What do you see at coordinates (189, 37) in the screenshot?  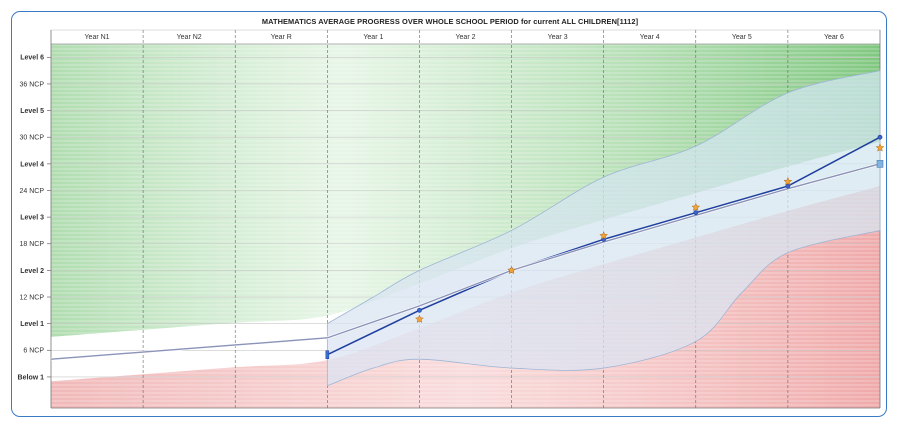 I see `column-header: Year N2` at bounding box center [189, 37].